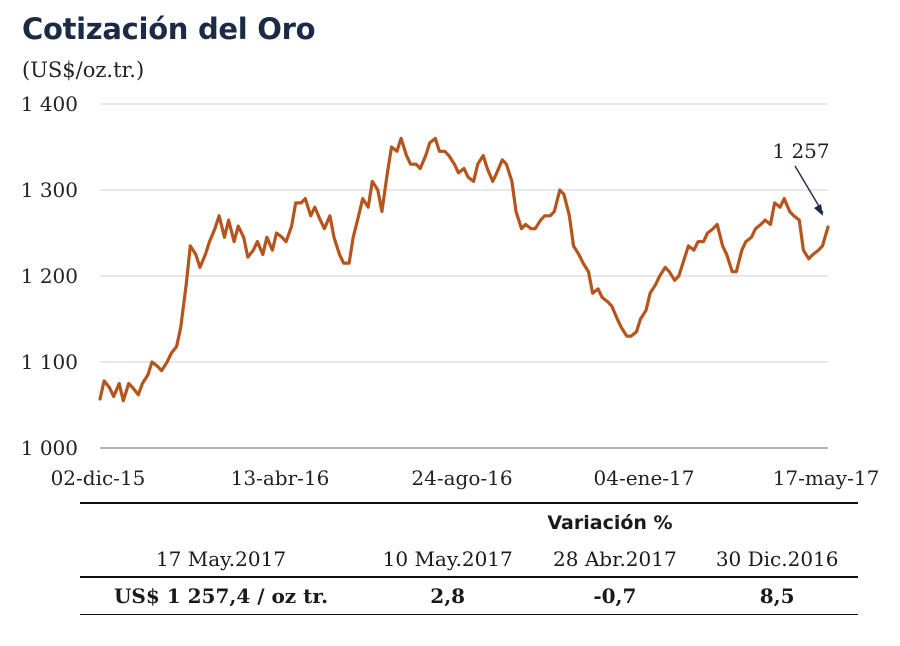 This screenshot has width=900, height=646. Describe the element at coordinates (83, 70) in the screenshot. I see `chart-unit-subtitle: (US$/oz.tr.)` at that location.